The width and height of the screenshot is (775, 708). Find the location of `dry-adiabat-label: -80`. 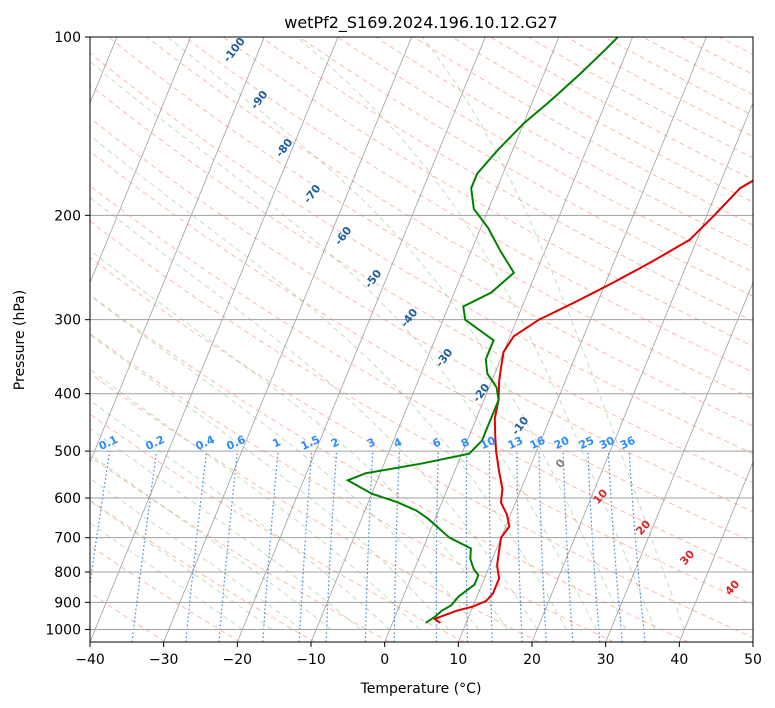

dry-adiabat-label: -80 is located at coordinates (284, 148).